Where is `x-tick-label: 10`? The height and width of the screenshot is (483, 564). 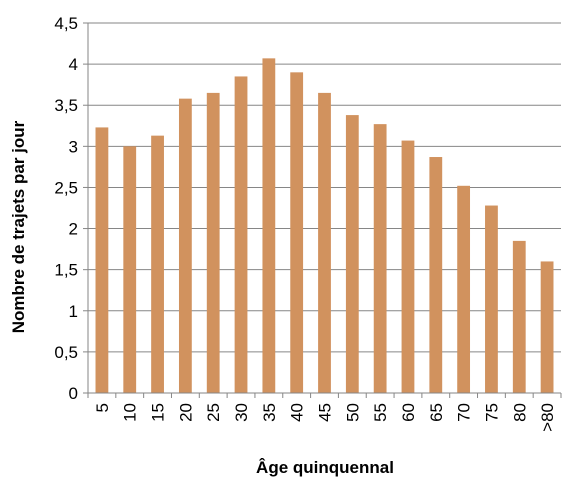 x-tick-label: 10 is located at coordinates (130, 412).